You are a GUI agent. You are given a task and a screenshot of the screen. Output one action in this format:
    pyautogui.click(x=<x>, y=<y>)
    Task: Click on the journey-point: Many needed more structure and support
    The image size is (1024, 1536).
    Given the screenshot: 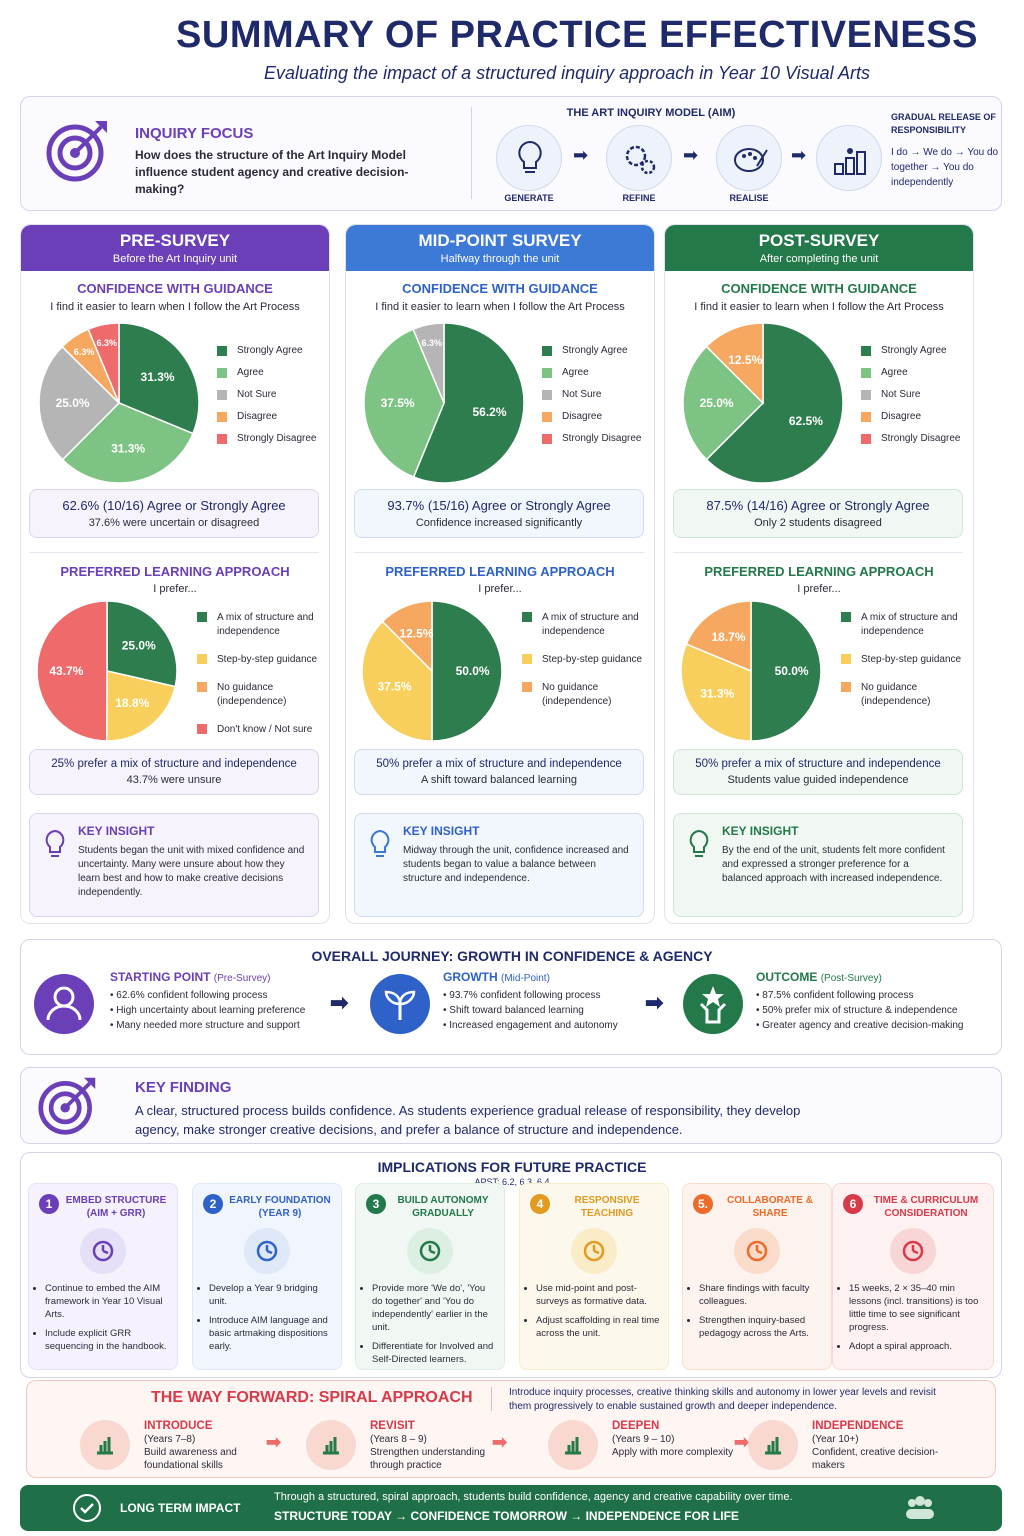 What is the action you would take?
    pyautogui.click(x=208, y=1025)
    